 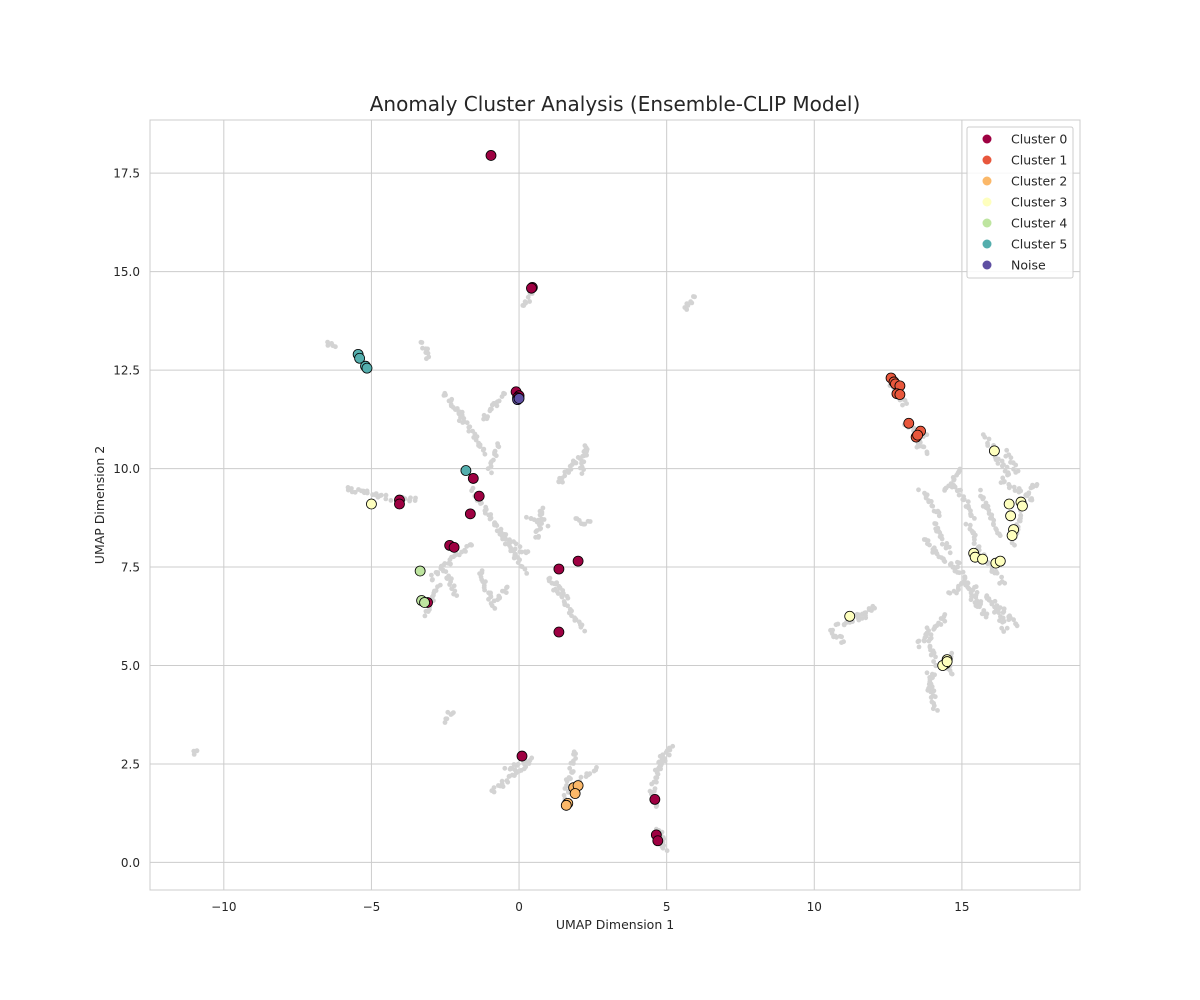 I want to click on x-tick-label: 5, so click(x=667, y=907).